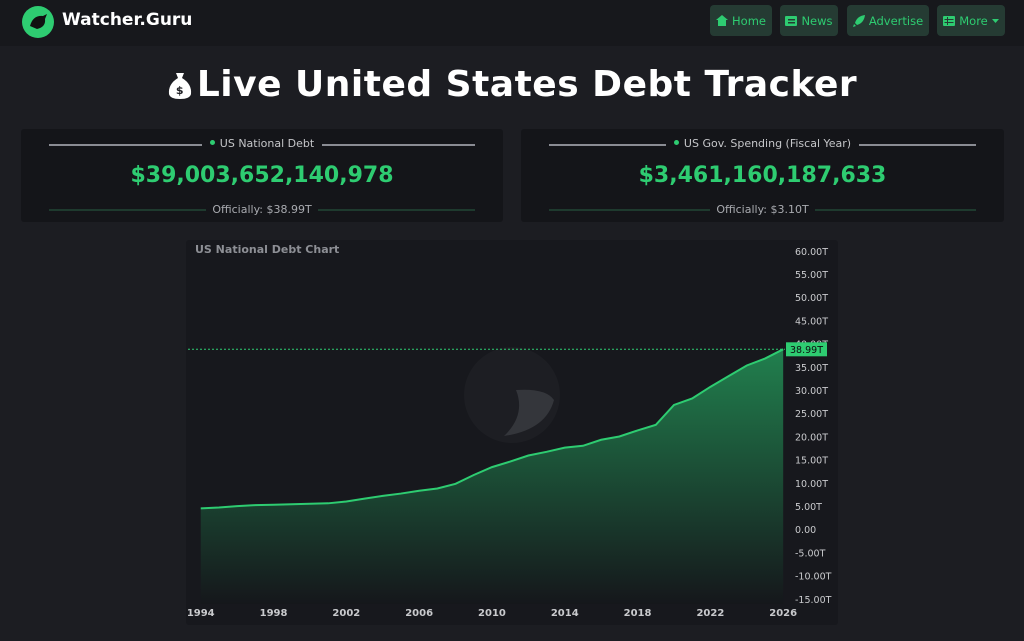 The height and width of the screenshot is (641, 1024). What do you see at coordinates (565, 613) in the screenshot?
I see `x-tick-label: 2014` at bounding box center [565, 613].